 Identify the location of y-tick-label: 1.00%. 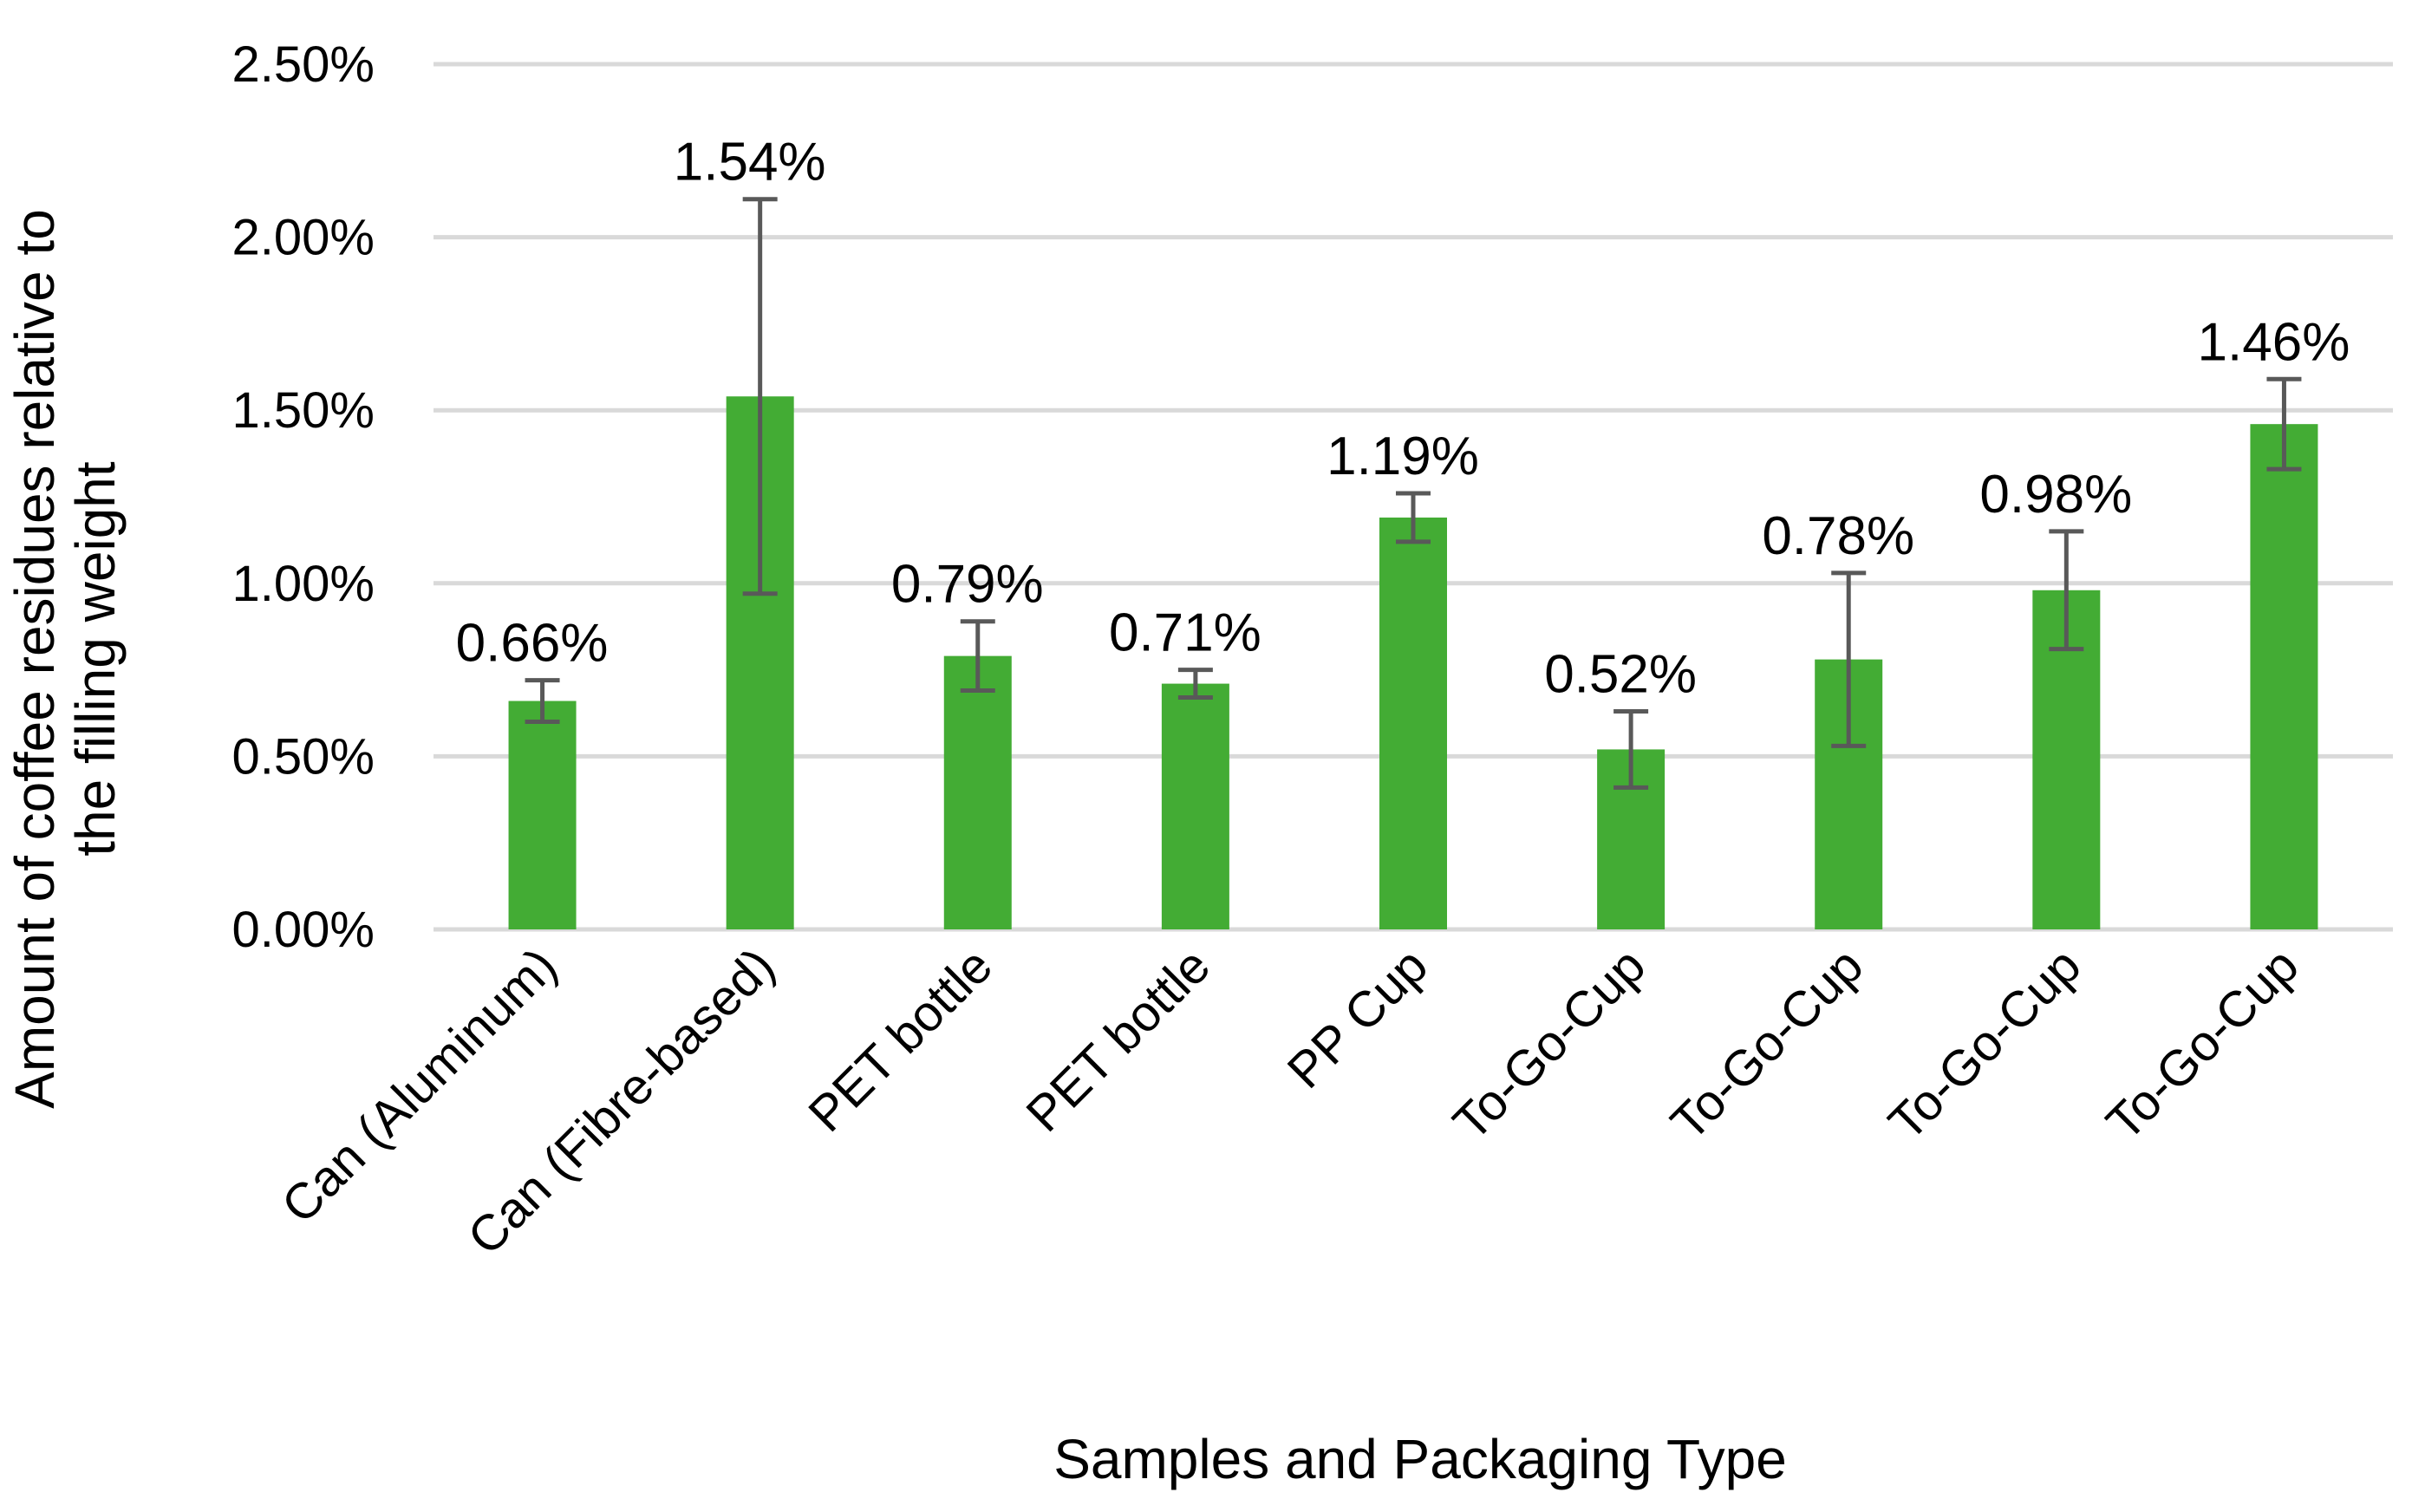
(303, 584).